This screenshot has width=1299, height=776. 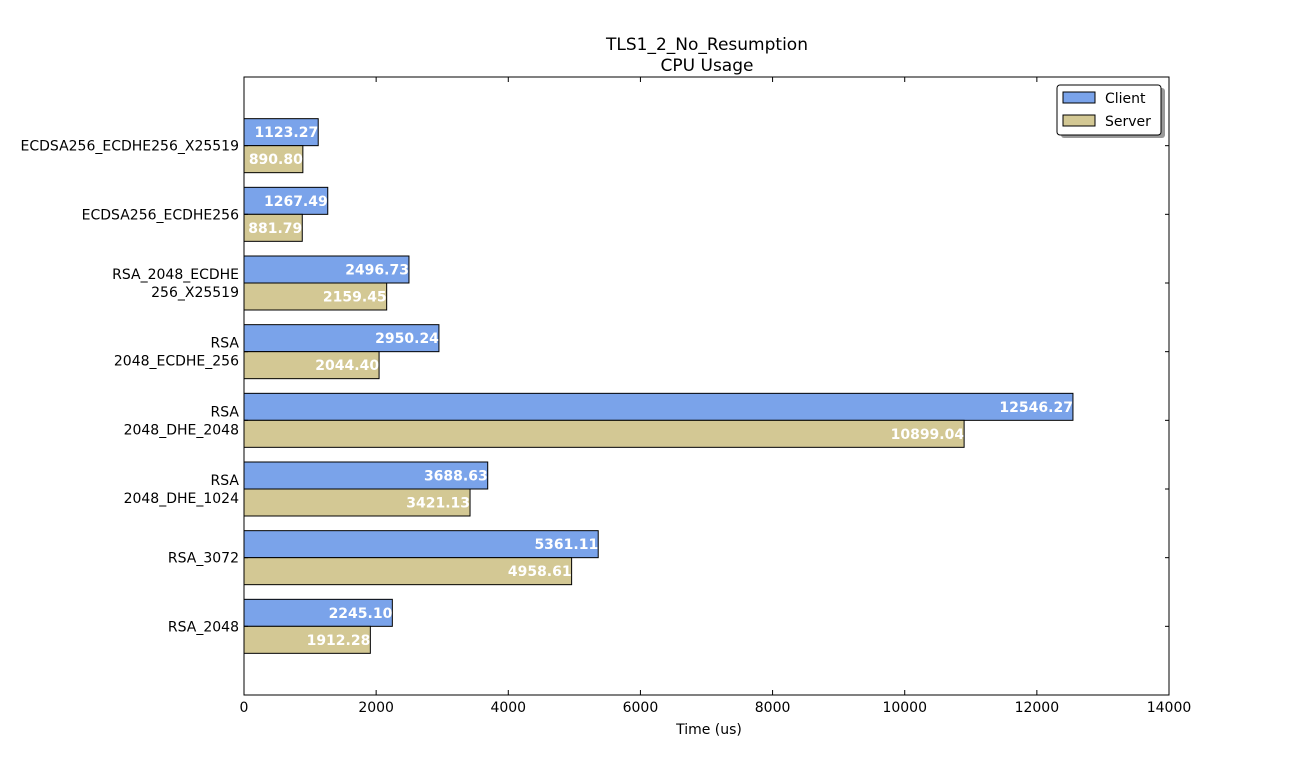 I want to click on bar-value-label: 881.79, so click(x=275, y=229).